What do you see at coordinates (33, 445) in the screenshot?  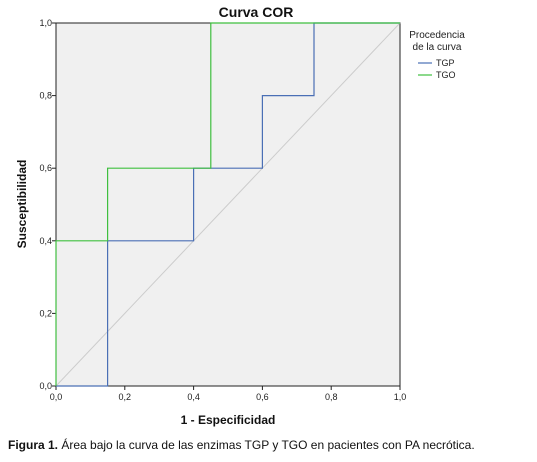 I see `caption-label: Figura 1.` at bounding box center [33, 445].